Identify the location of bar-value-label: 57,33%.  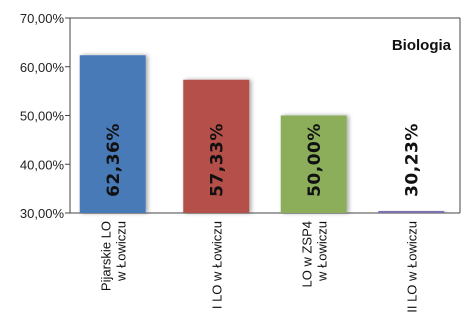
(217, 160).